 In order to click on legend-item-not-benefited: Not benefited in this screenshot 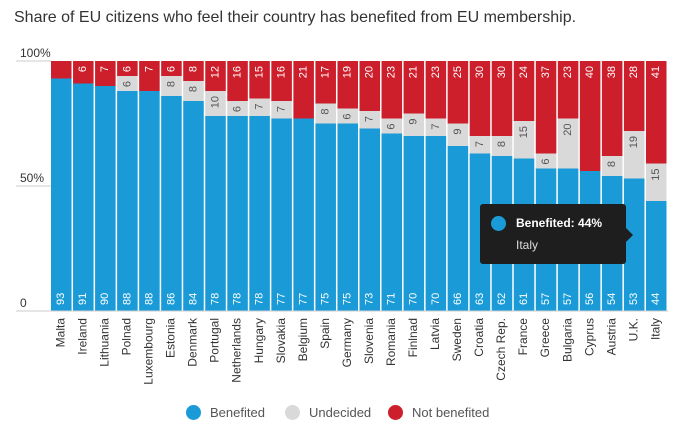, I will do `click(438, 412)`.